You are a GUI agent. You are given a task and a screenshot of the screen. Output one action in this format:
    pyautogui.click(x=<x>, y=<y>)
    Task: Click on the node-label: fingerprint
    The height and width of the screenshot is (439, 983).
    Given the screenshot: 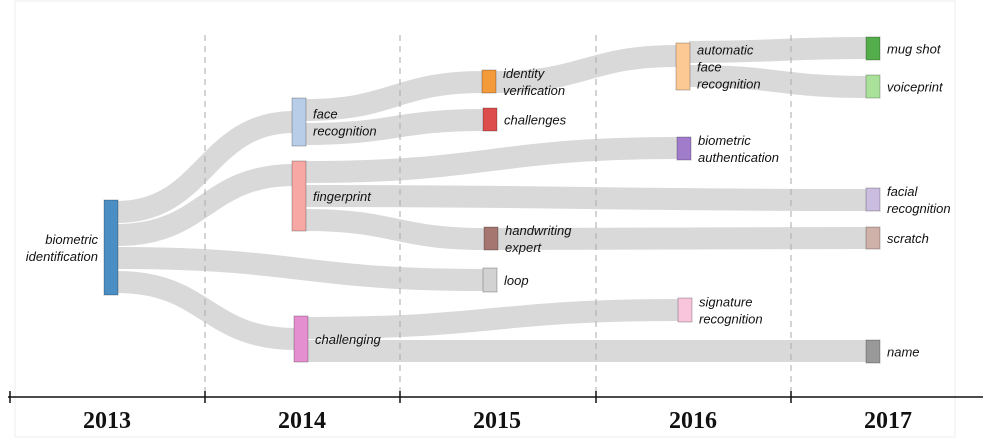 What is the action you would take?
    pyautogui.click(x=342, y=196)
    